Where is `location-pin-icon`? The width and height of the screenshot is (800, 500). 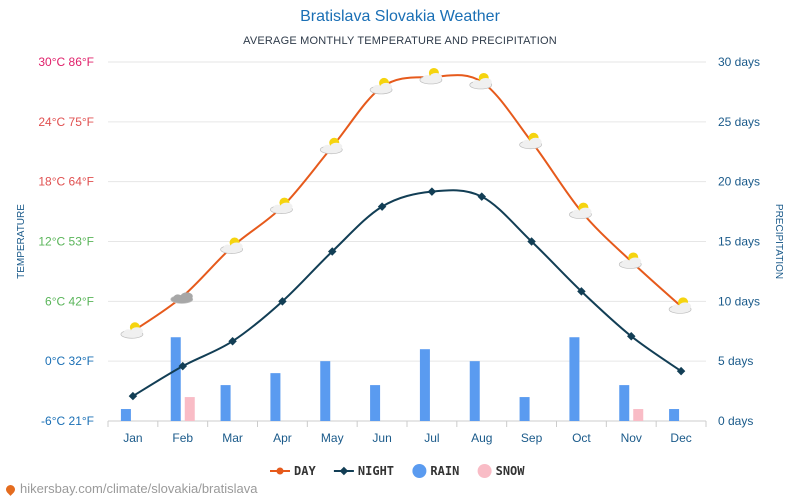 location-pin-icon is located at coordinates (10, 489).